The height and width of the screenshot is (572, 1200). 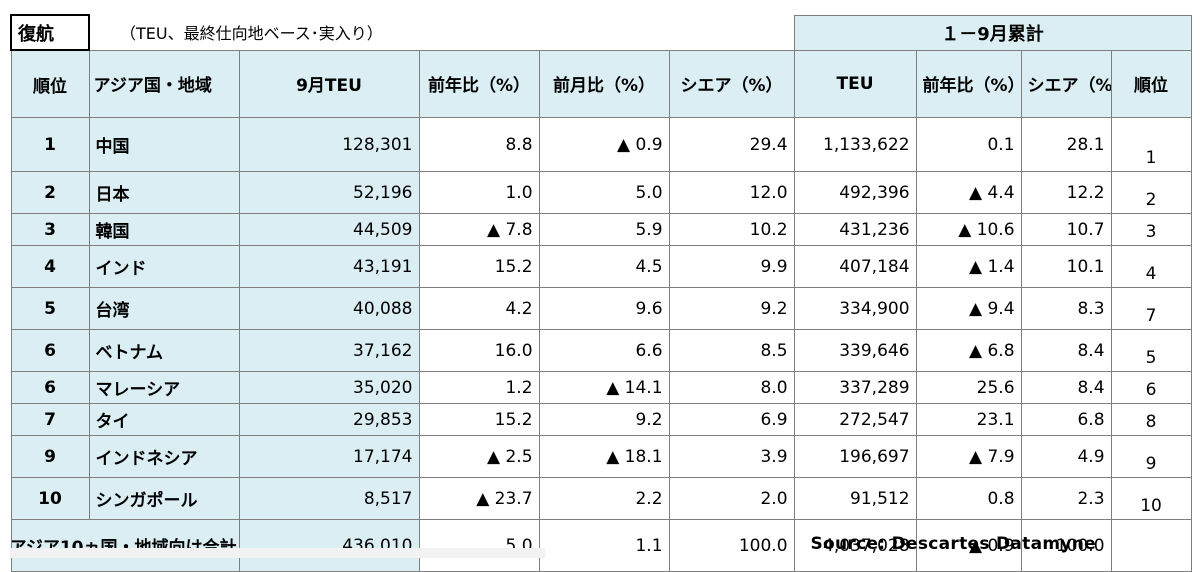 I want to click on cell-cum-teu: 272,547, so click(x=855, y=419).